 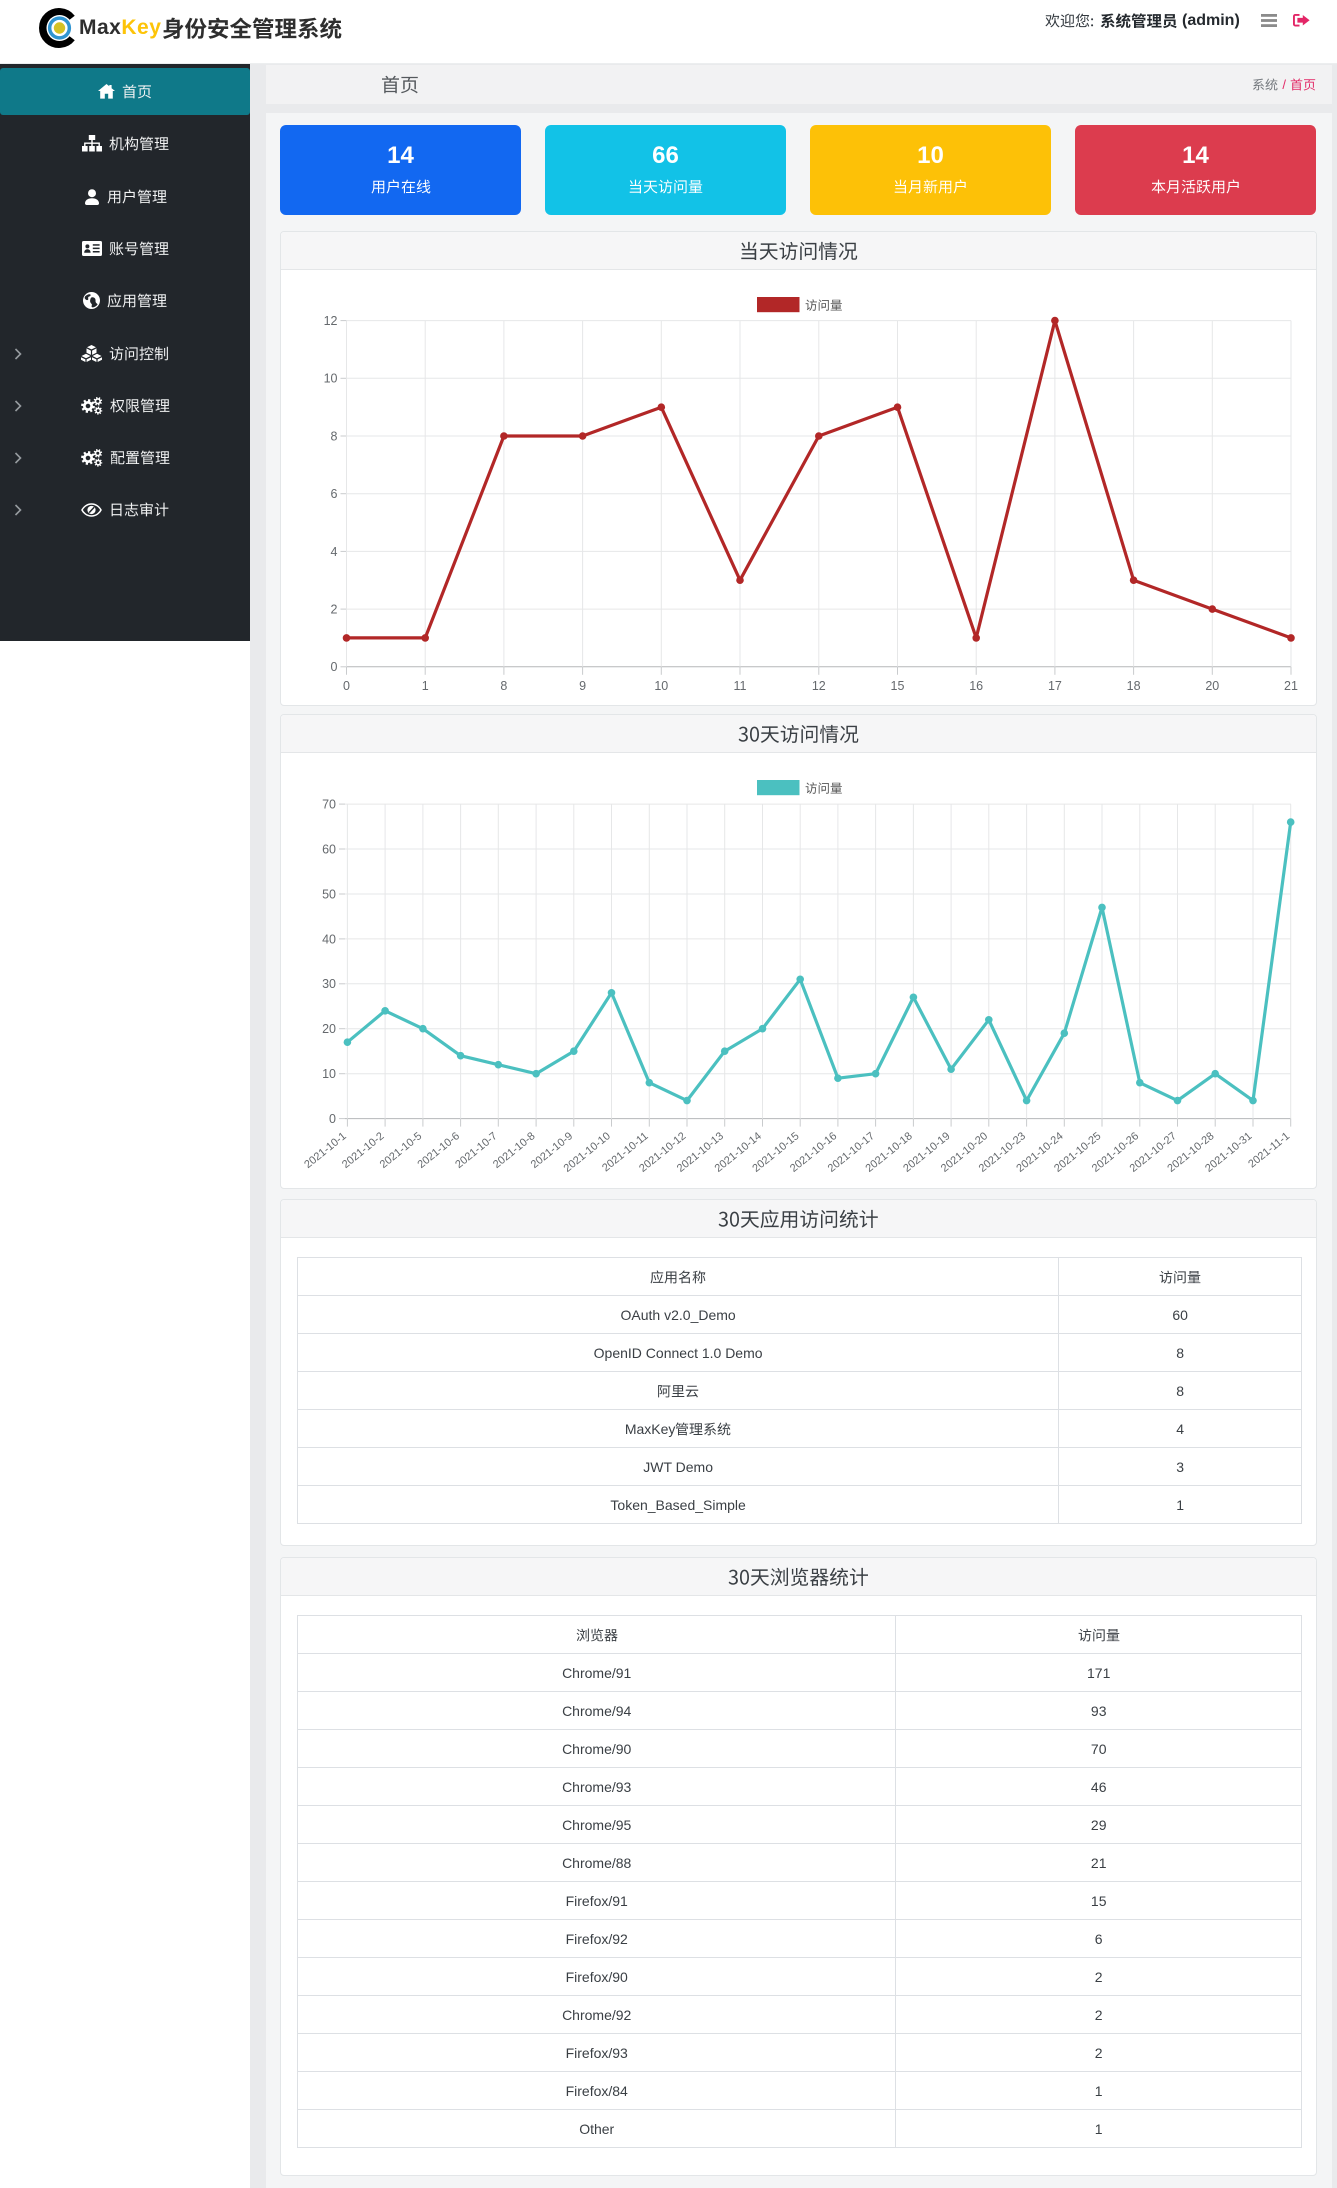 I want to click on svg-text: 50, so click(x=329, y=894).